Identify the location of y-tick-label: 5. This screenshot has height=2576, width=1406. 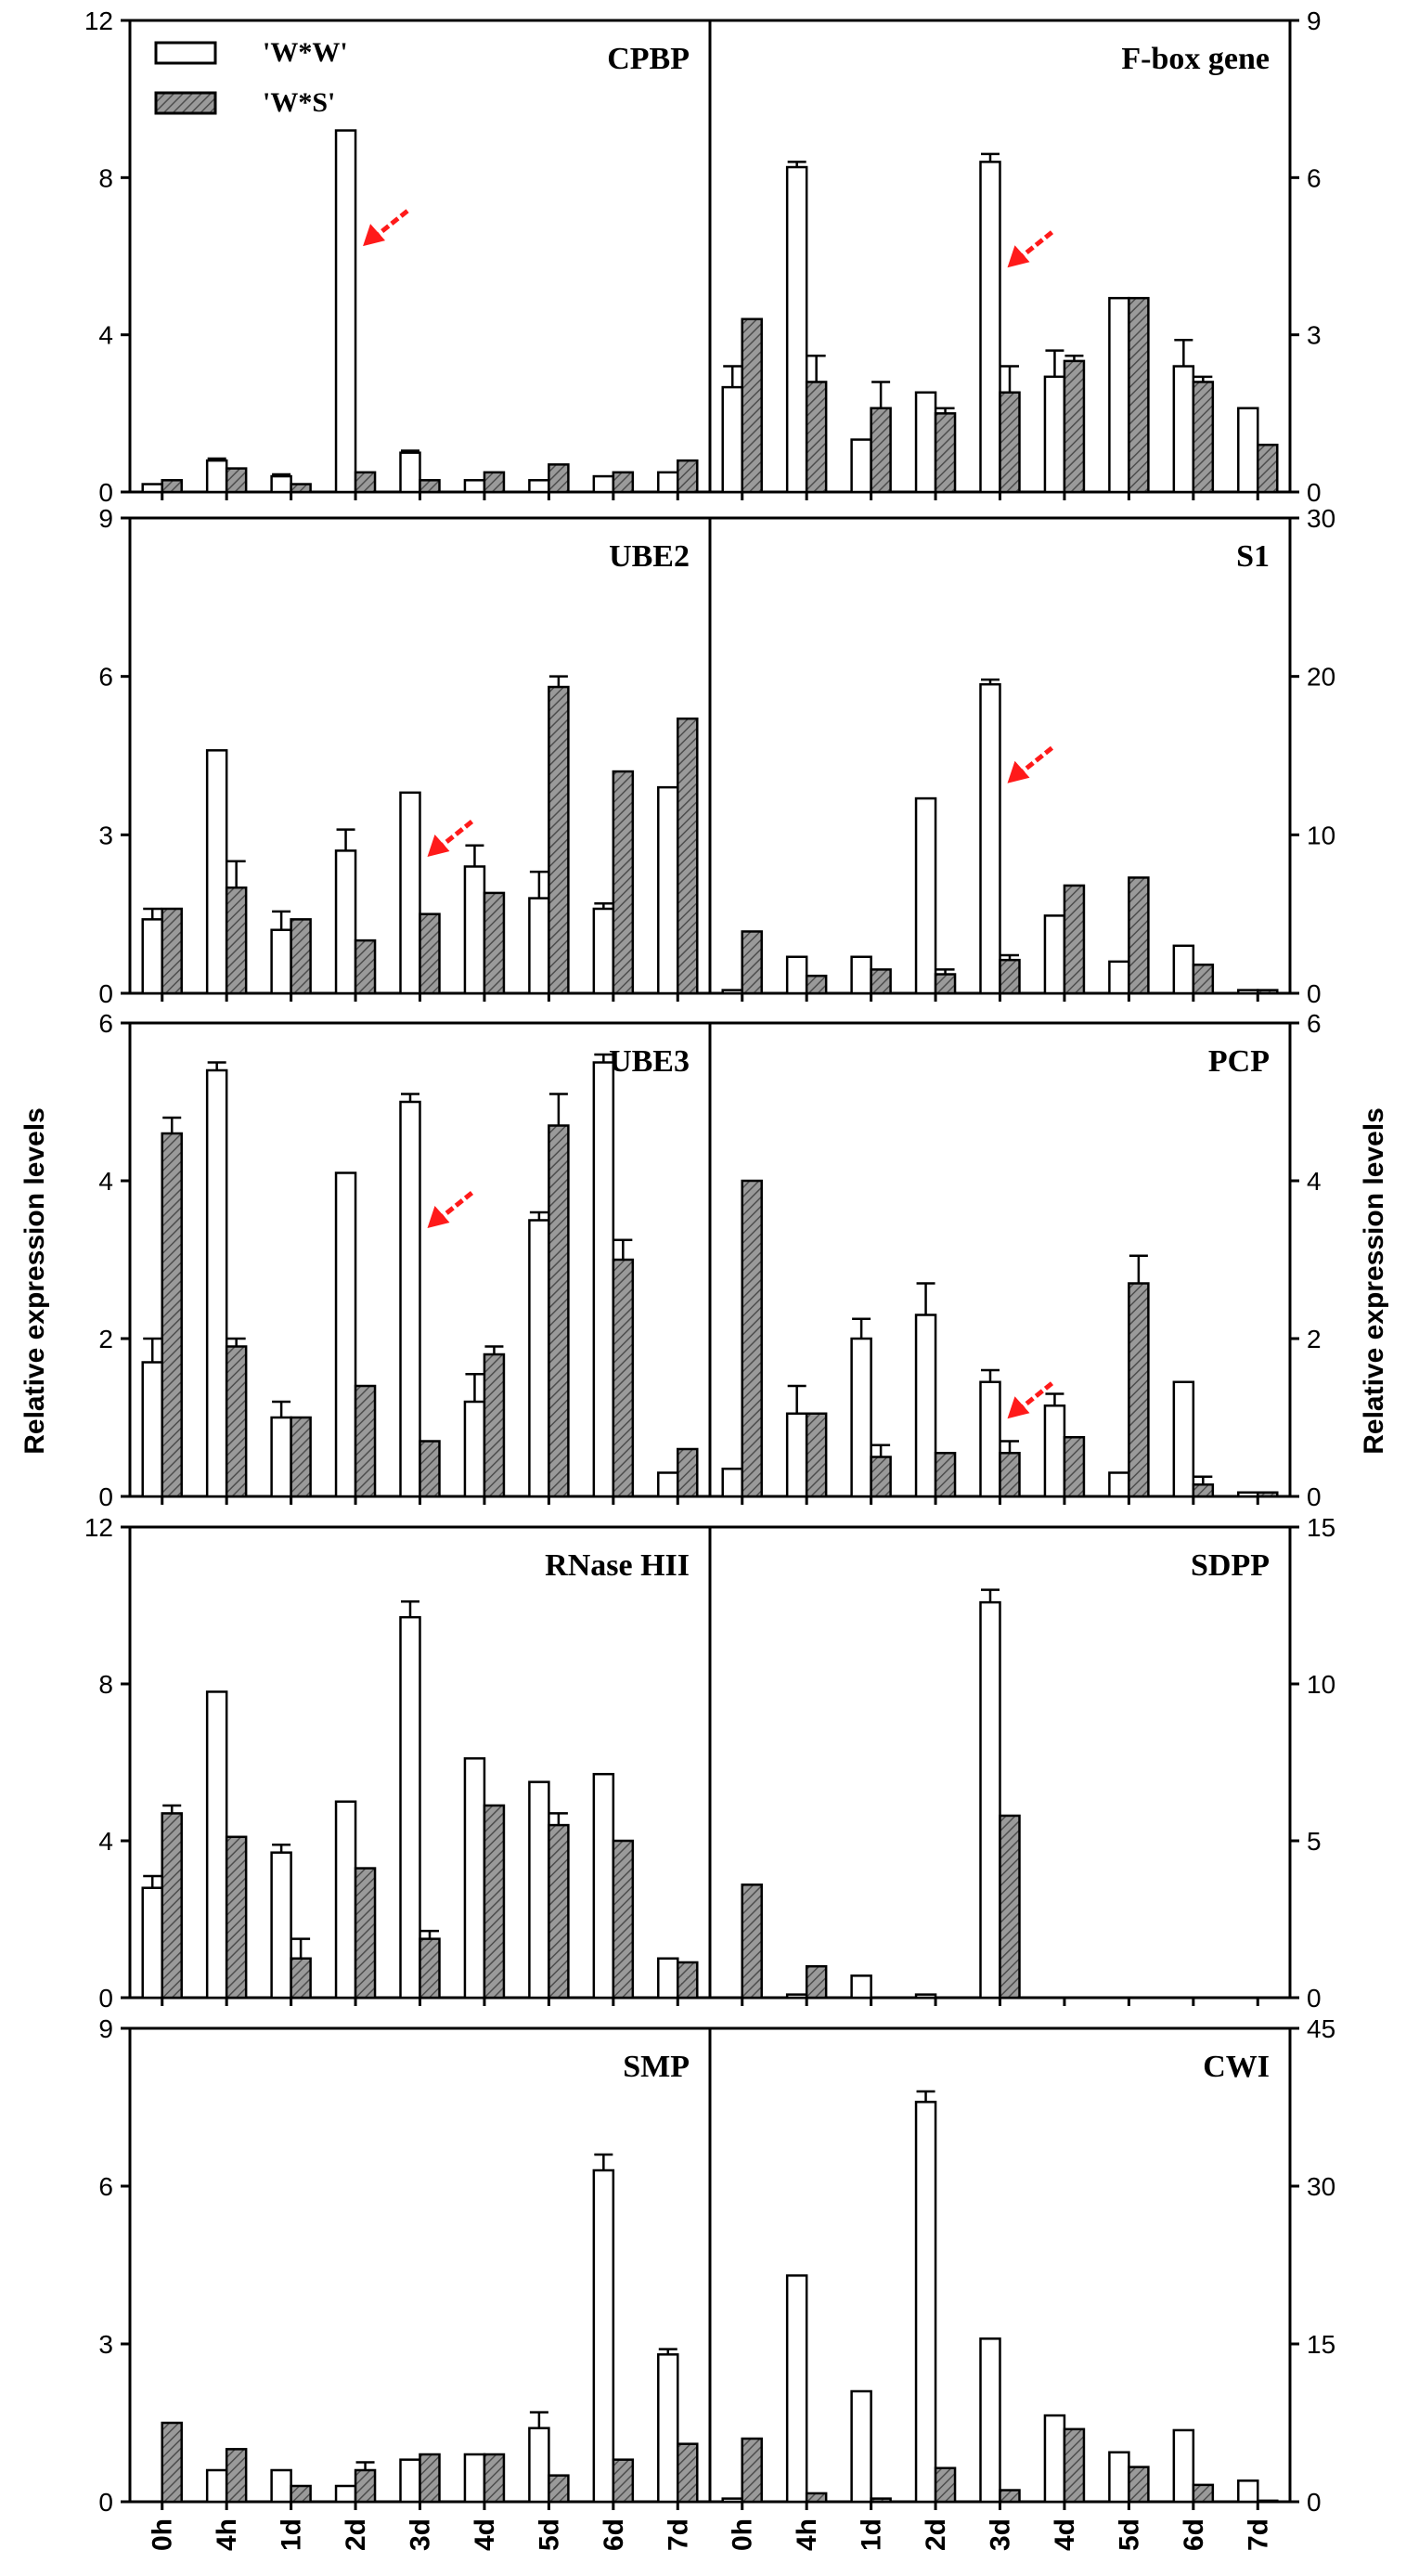
(1314, 1841).